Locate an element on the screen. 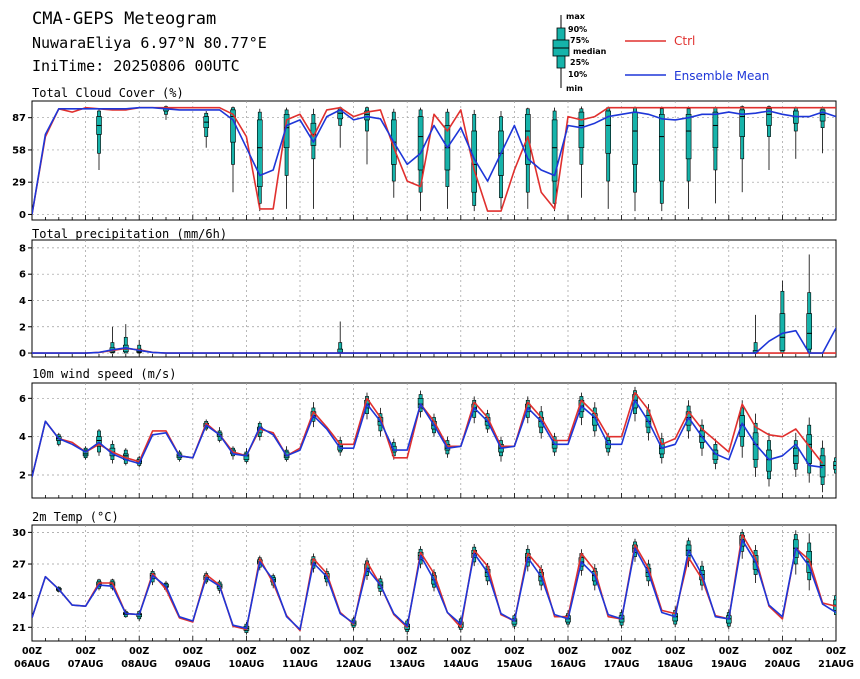  y-tick-label: 6 is located at coordinates (22, 275).